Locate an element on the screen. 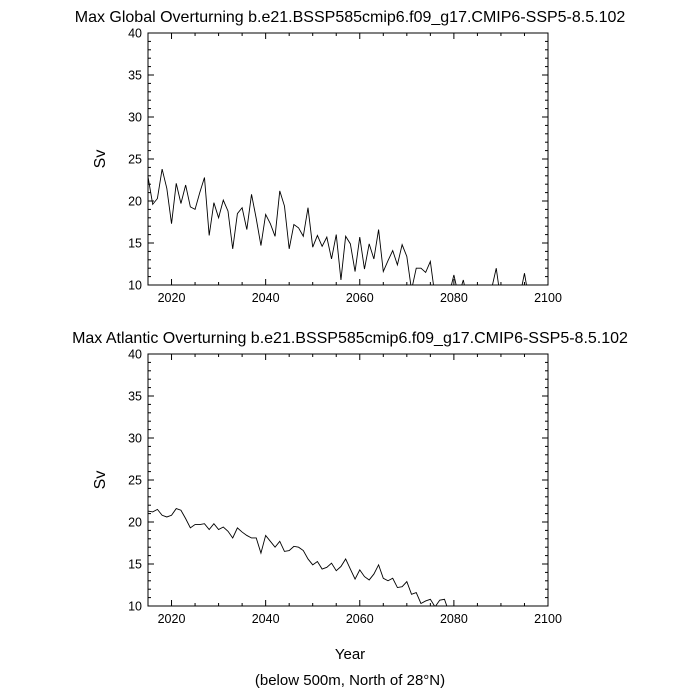  atlantic-x-tick-label: 2100 is located at coordinates (548, 619).